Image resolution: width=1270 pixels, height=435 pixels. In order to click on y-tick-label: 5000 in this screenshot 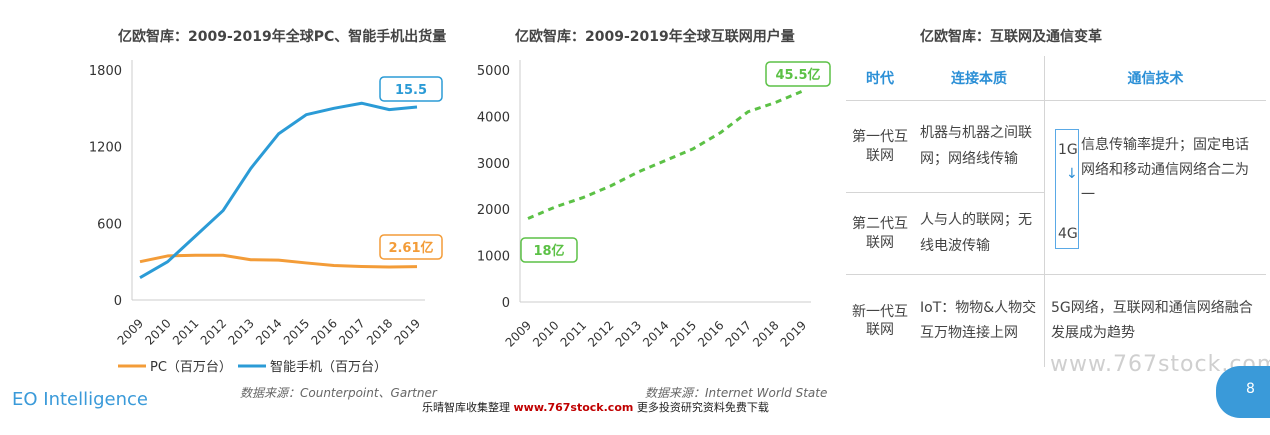, I will do `click(493, 71)`.